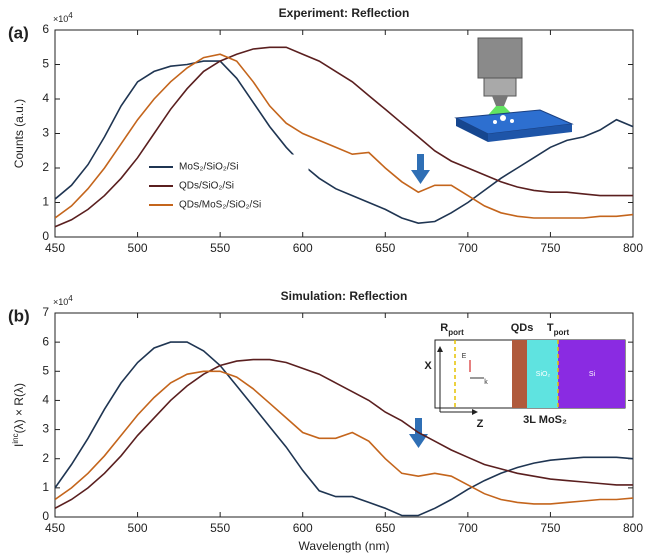  Describe the element at coordinates (19, 315) in the screenshot. I see `panel-label: (b)` at that location.